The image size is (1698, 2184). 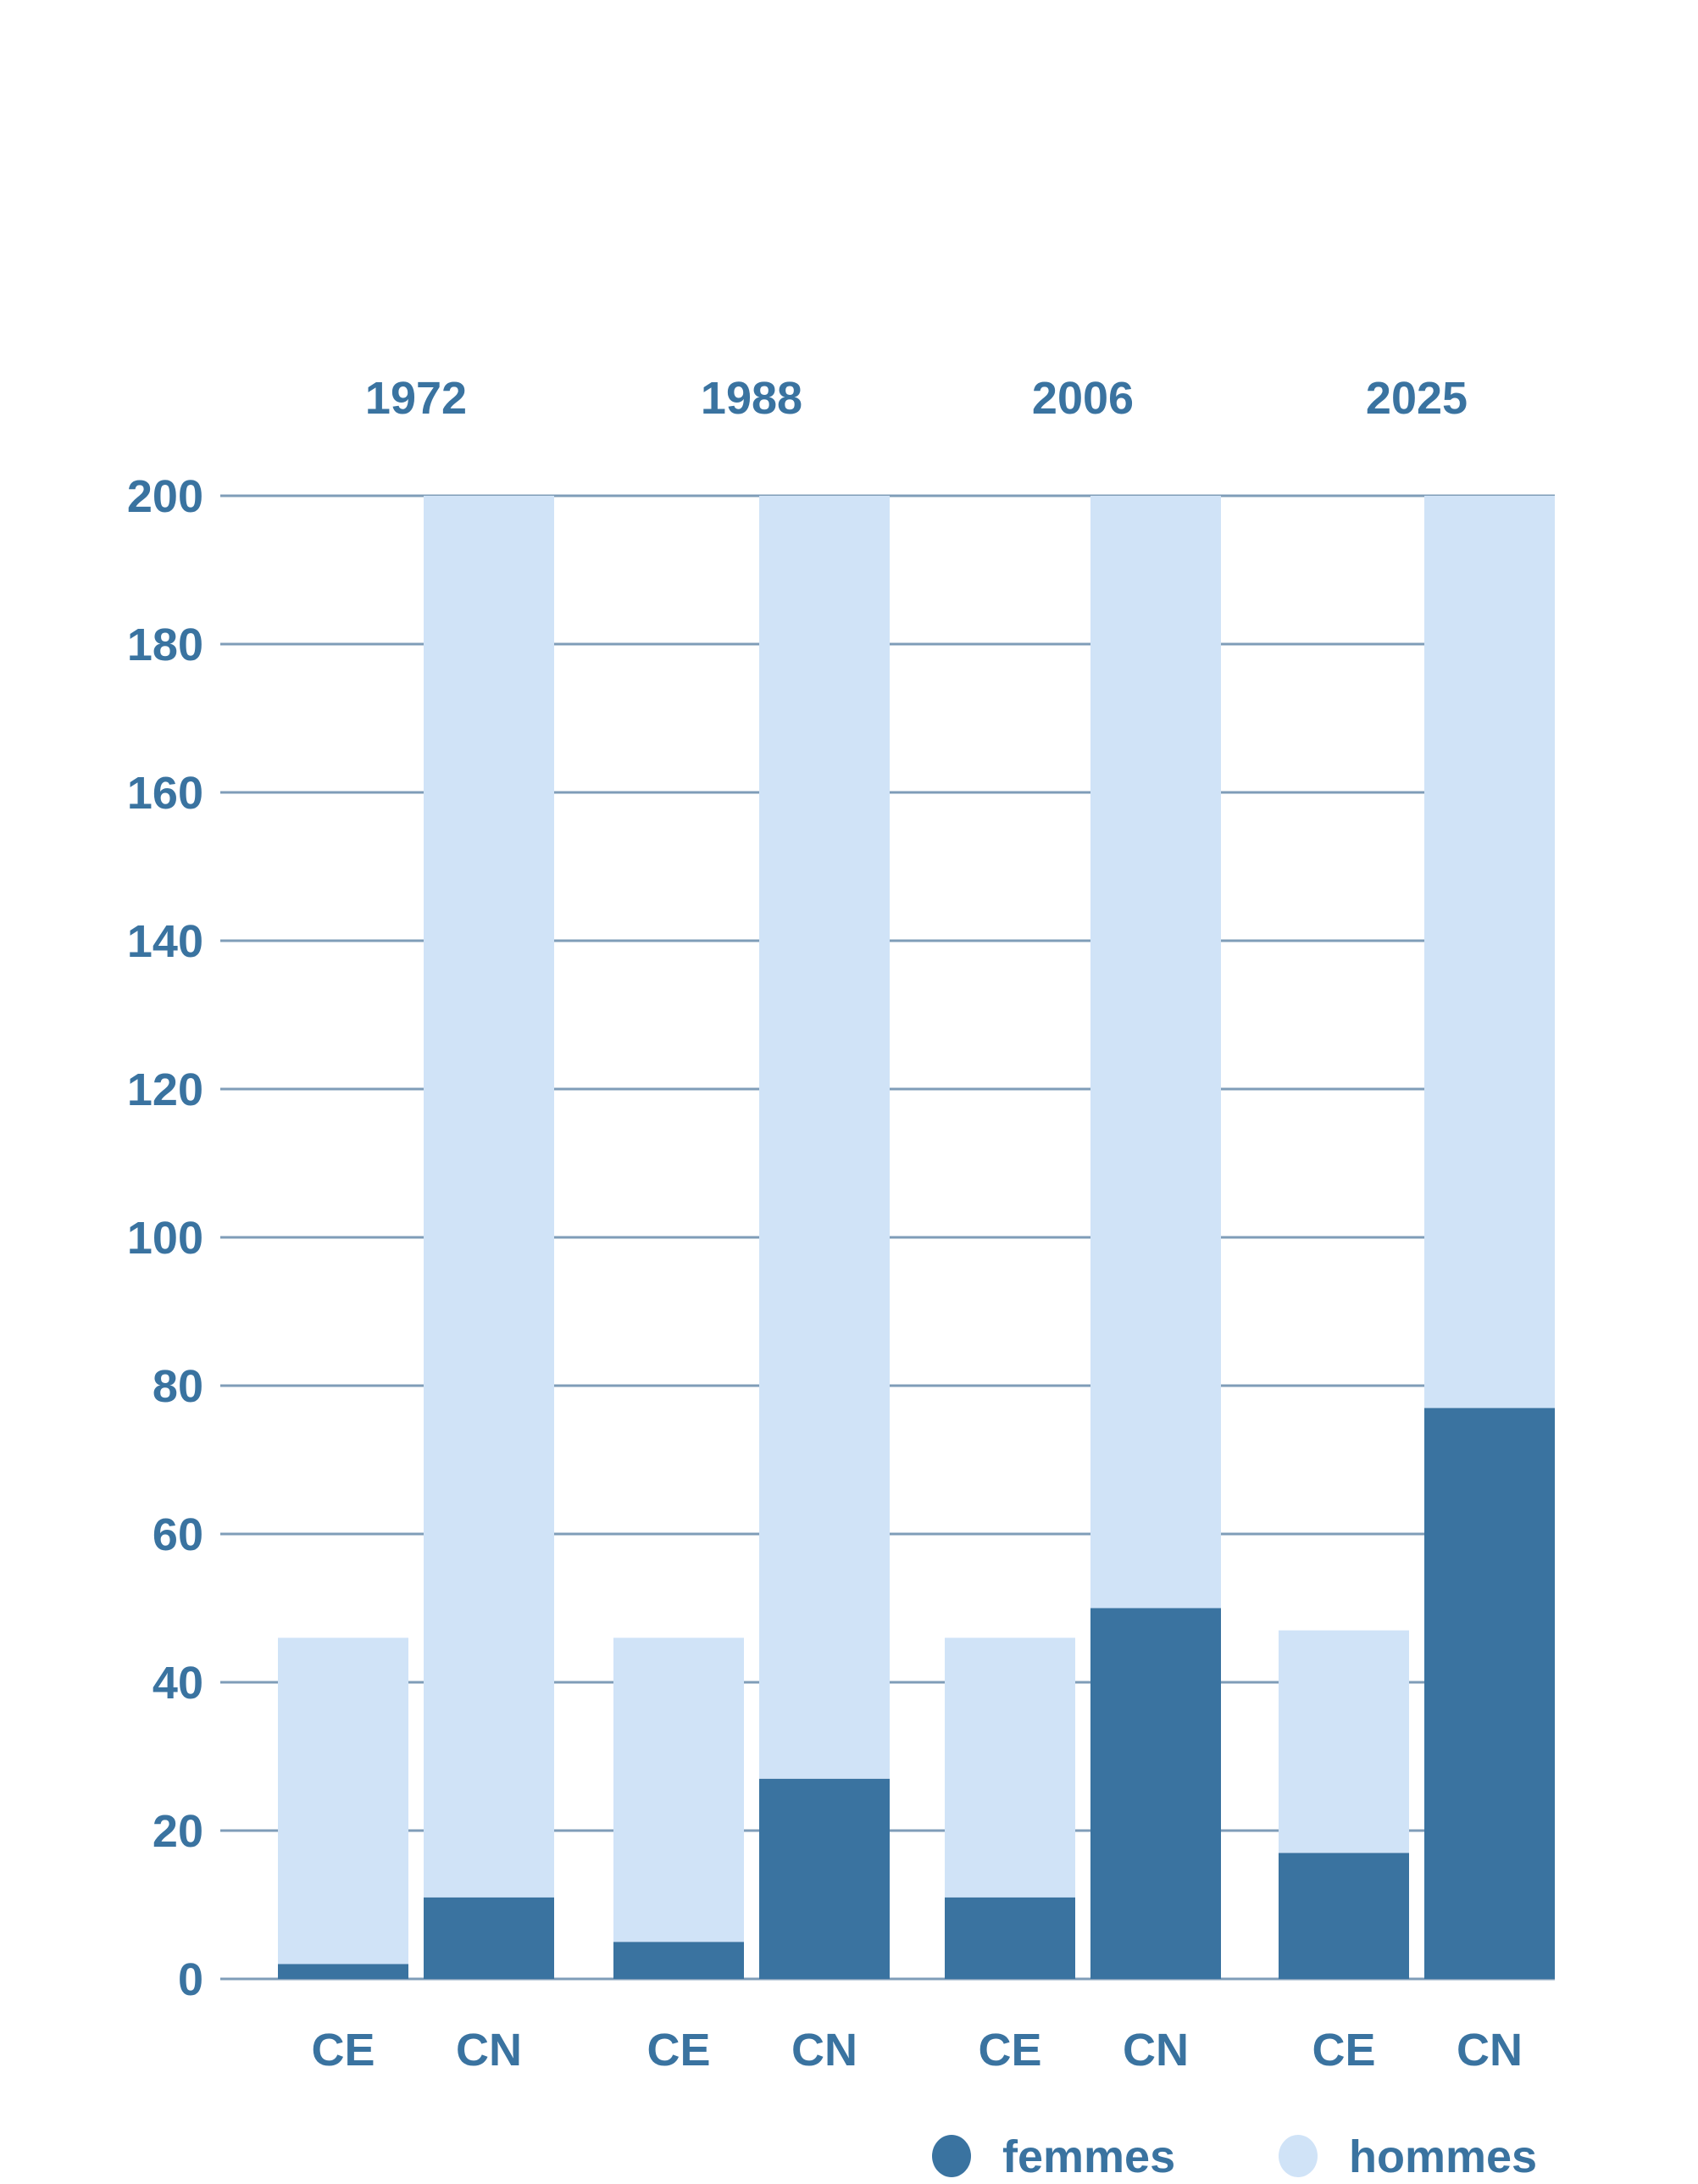 I want to click on legend: femmes hommes, so click(x=1234, y=2157).